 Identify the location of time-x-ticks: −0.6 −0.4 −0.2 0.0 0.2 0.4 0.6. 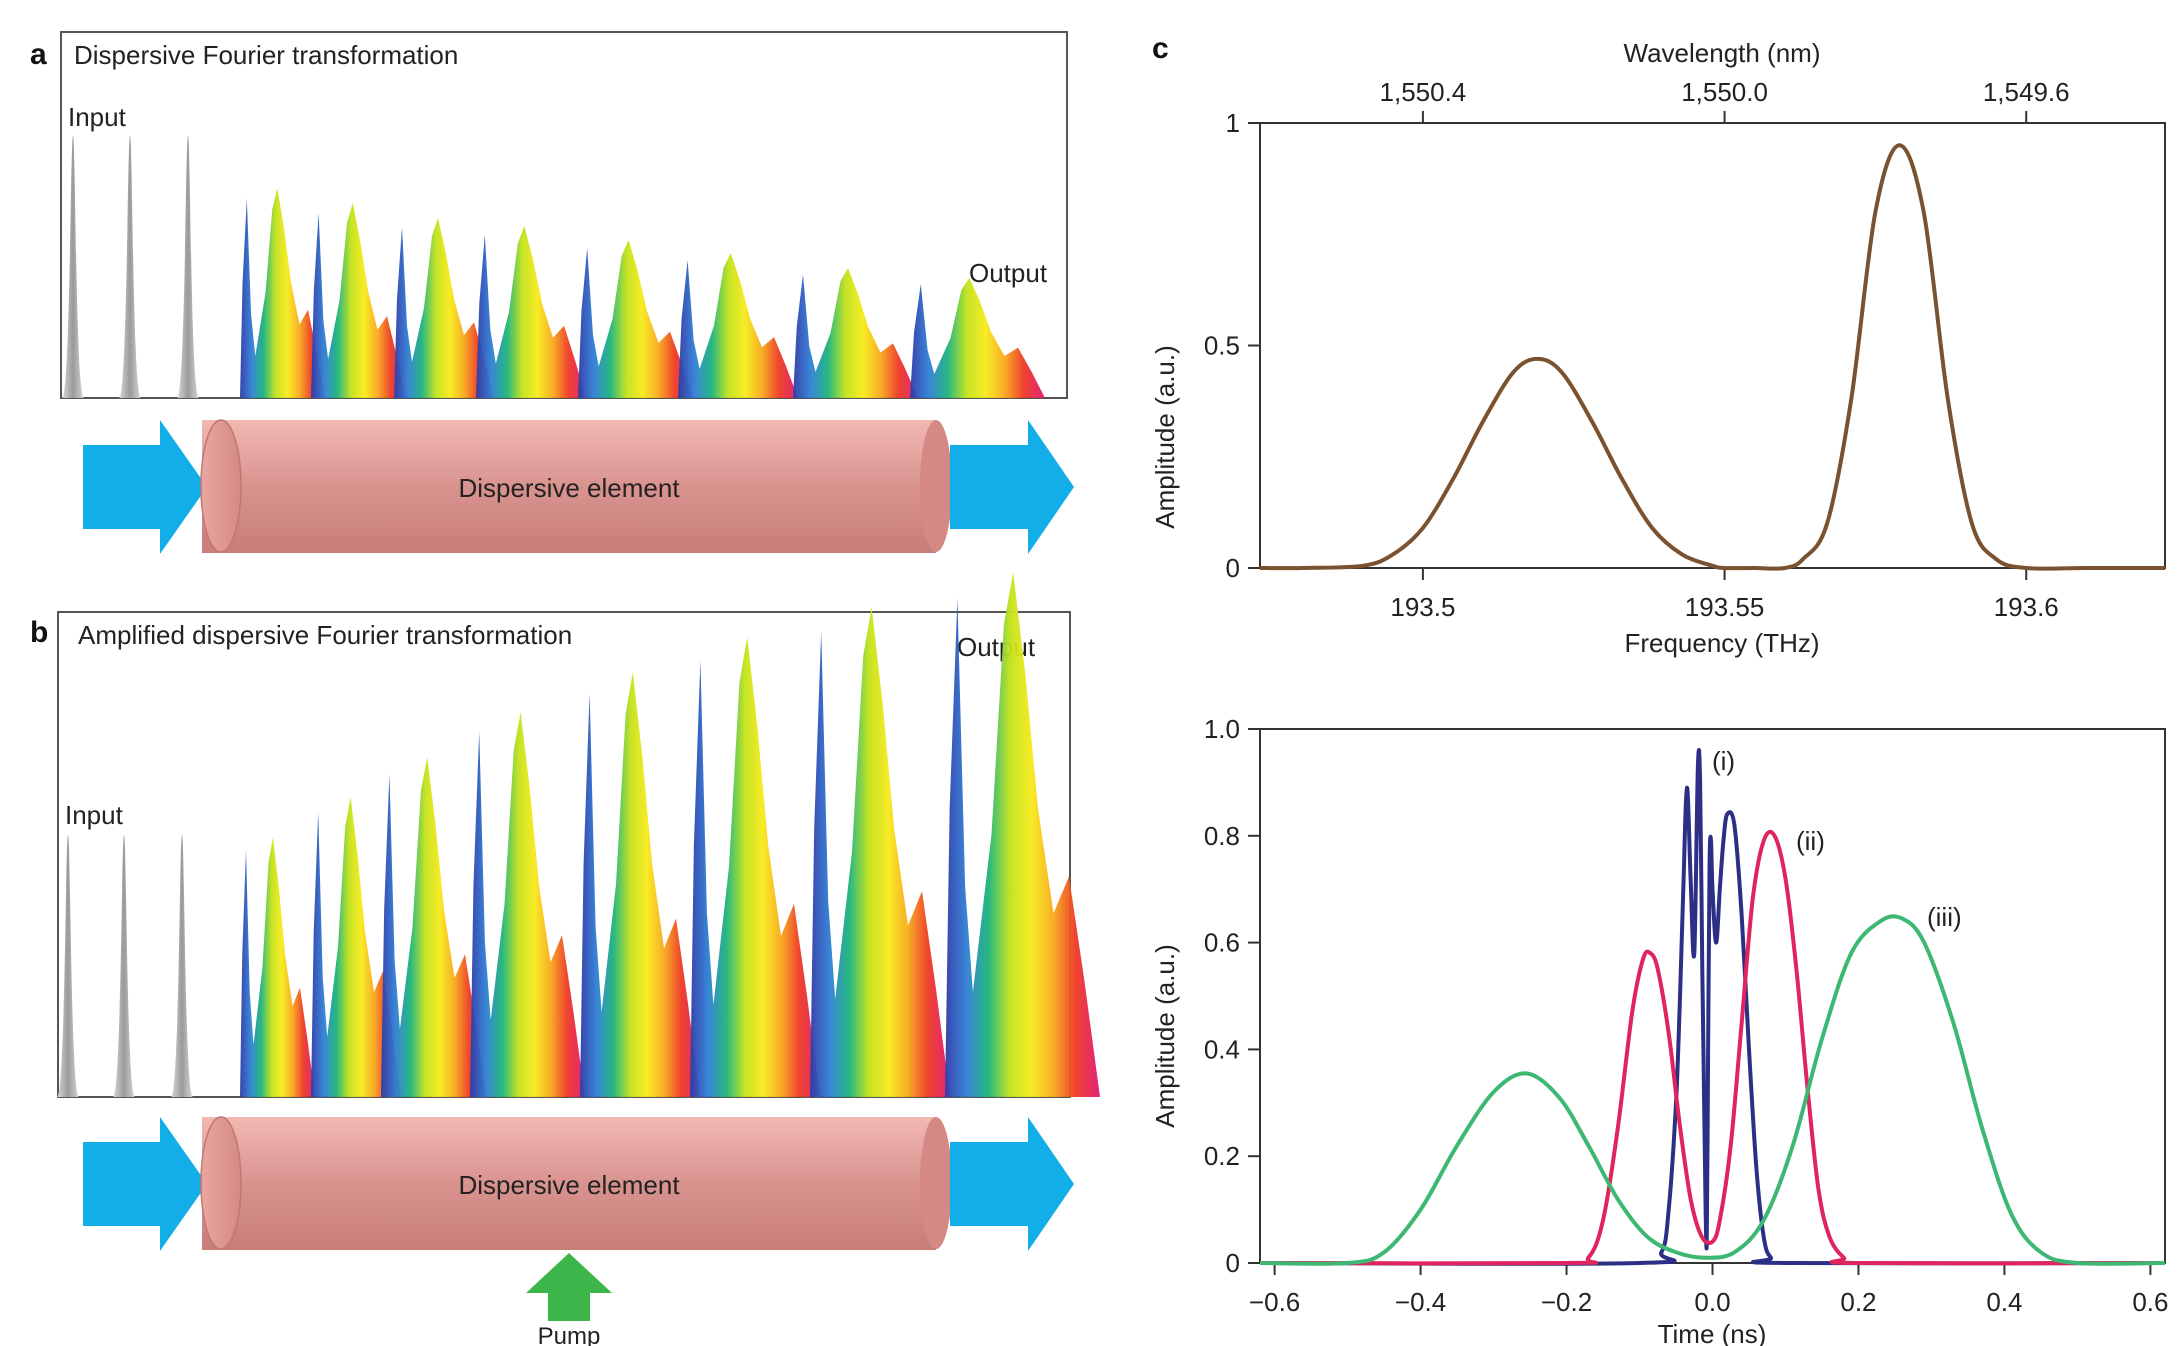
(1708, 1290).